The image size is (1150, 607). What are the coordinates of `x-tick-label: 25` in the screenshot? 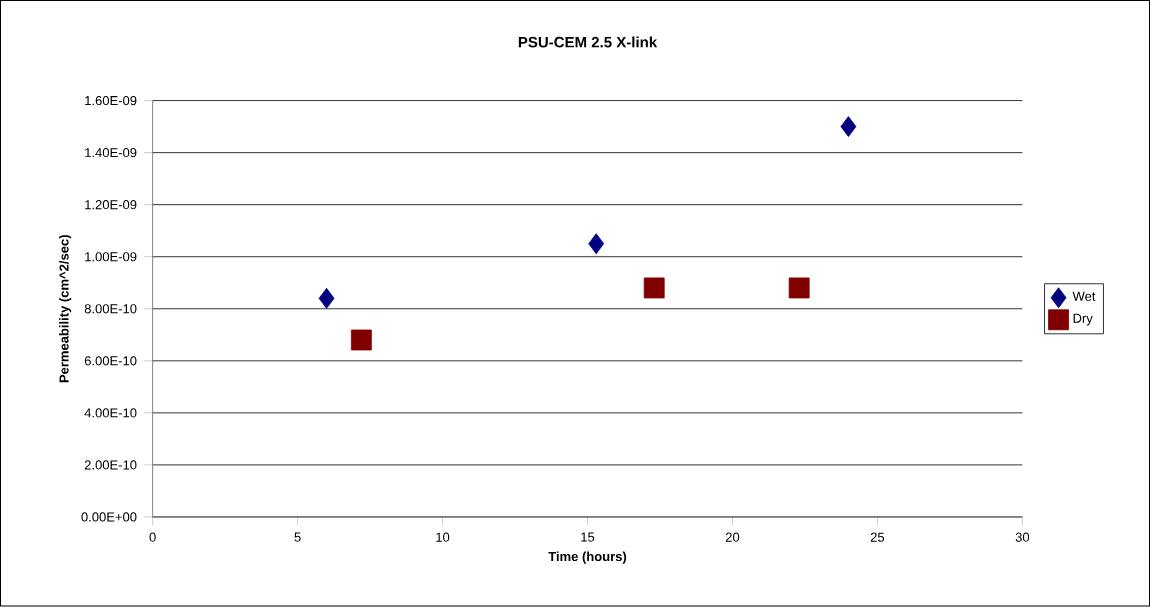 It's located at (877, 537).